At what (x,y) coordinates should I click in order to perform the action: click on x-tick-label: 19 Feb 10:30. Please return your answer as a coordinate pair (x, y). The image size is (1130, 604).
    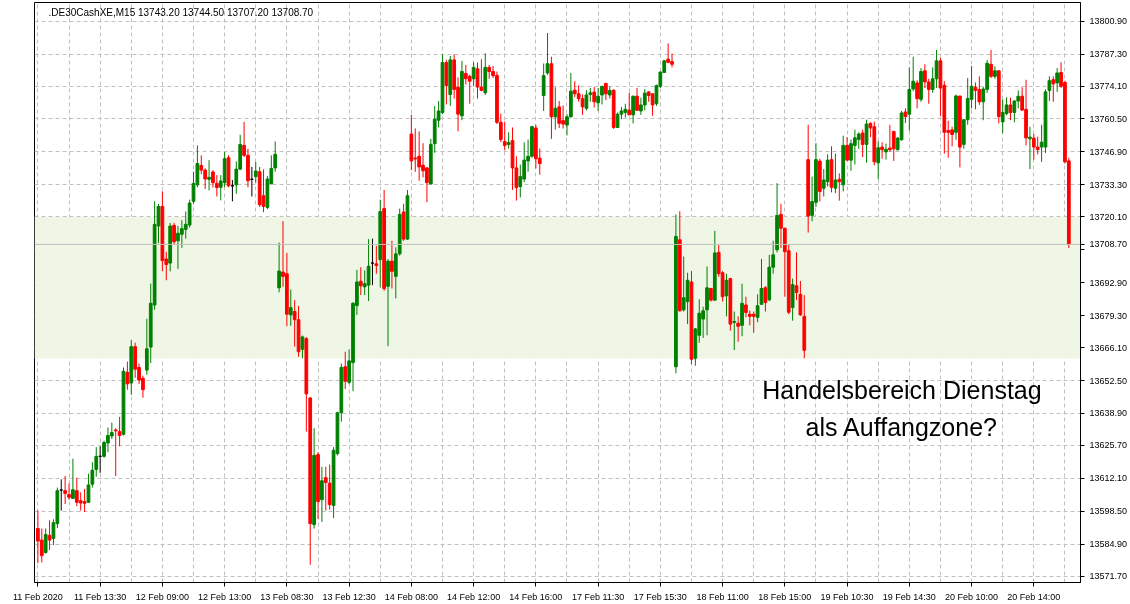
    Looking at the image, I should click on (847, 596).